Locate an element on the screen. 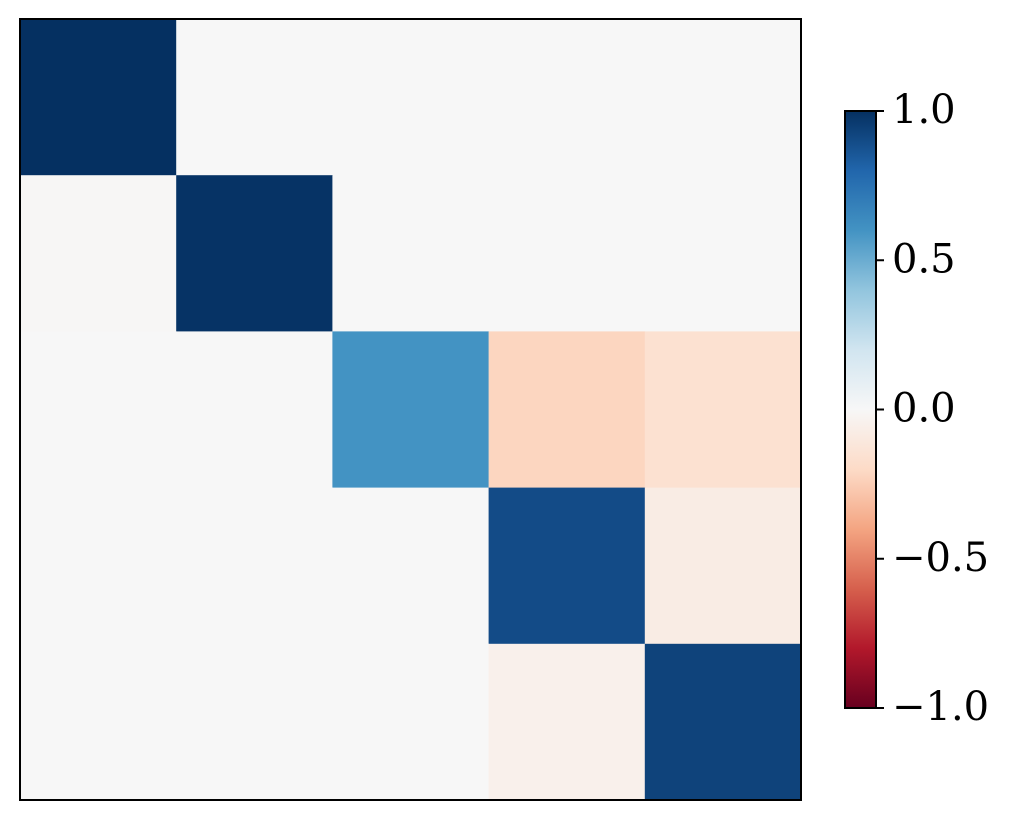 The width and height of the screenshot is (1035, 825). colorbar-tick-label: −0.5 is located at coordinates (940, 558).